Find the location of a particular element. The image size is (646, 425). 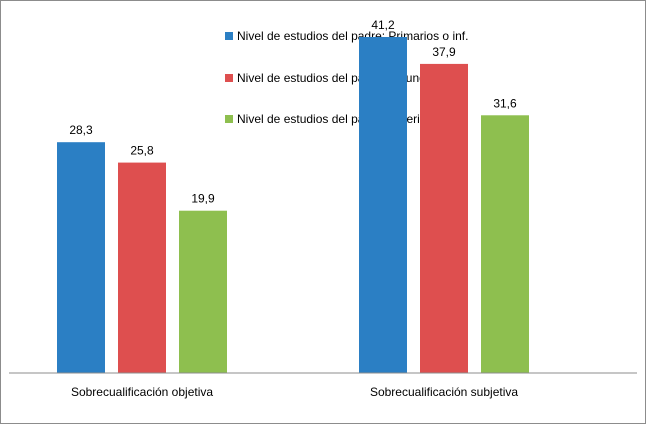

bar-series2-cat2 is located at coordinates (444, 218).